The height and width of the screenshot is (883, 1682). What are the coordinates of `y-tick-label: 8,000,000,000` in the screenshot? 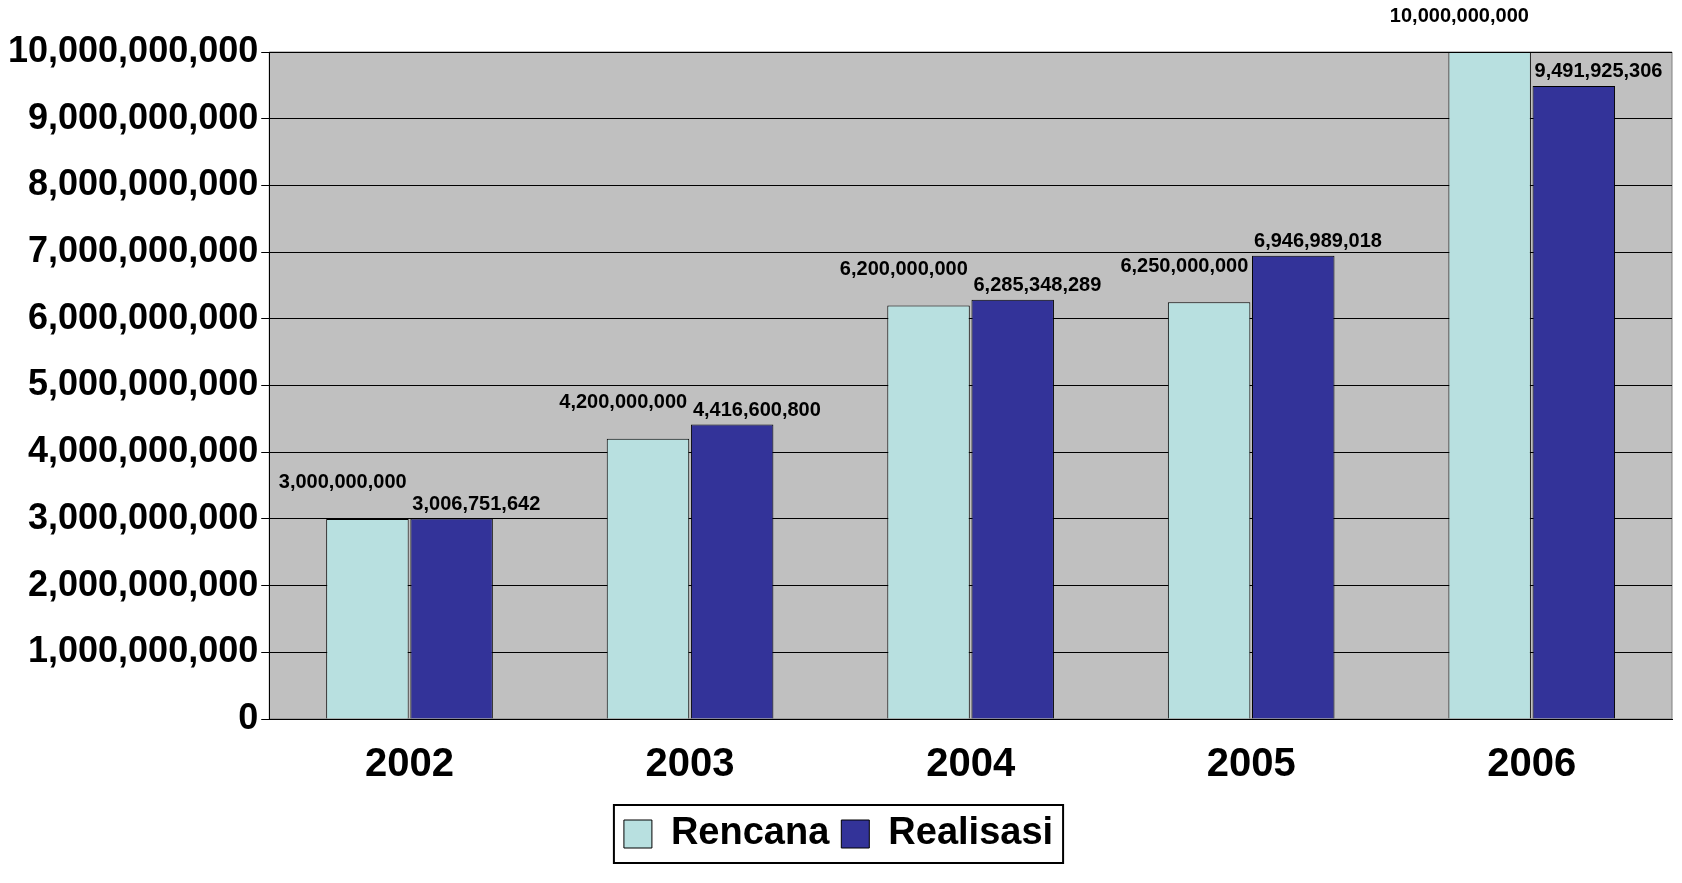 It's located at (143, 183).